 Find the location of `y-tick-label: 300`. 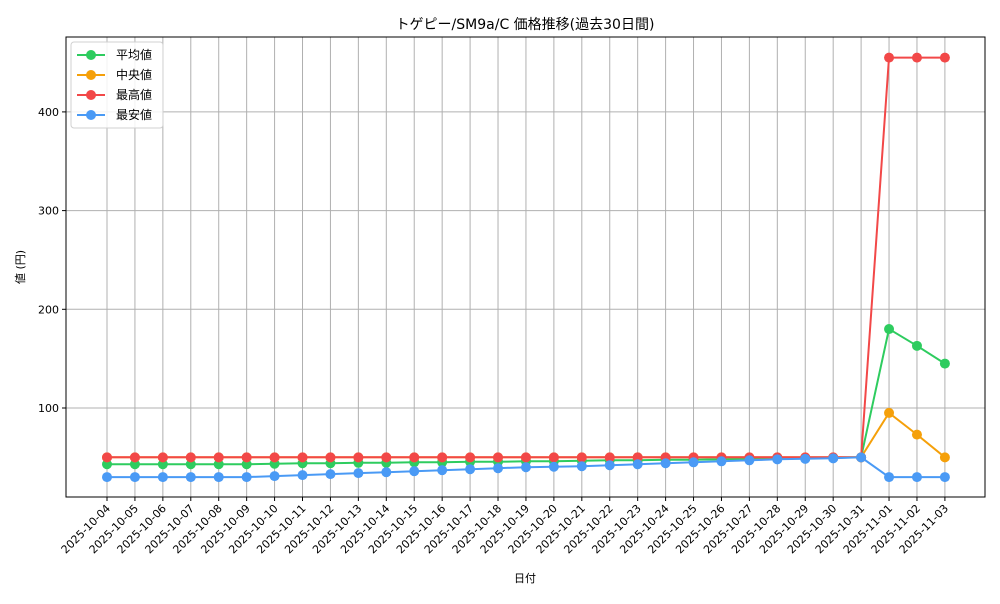

y-tick-label: 300 is located at coordinates (48, 211).